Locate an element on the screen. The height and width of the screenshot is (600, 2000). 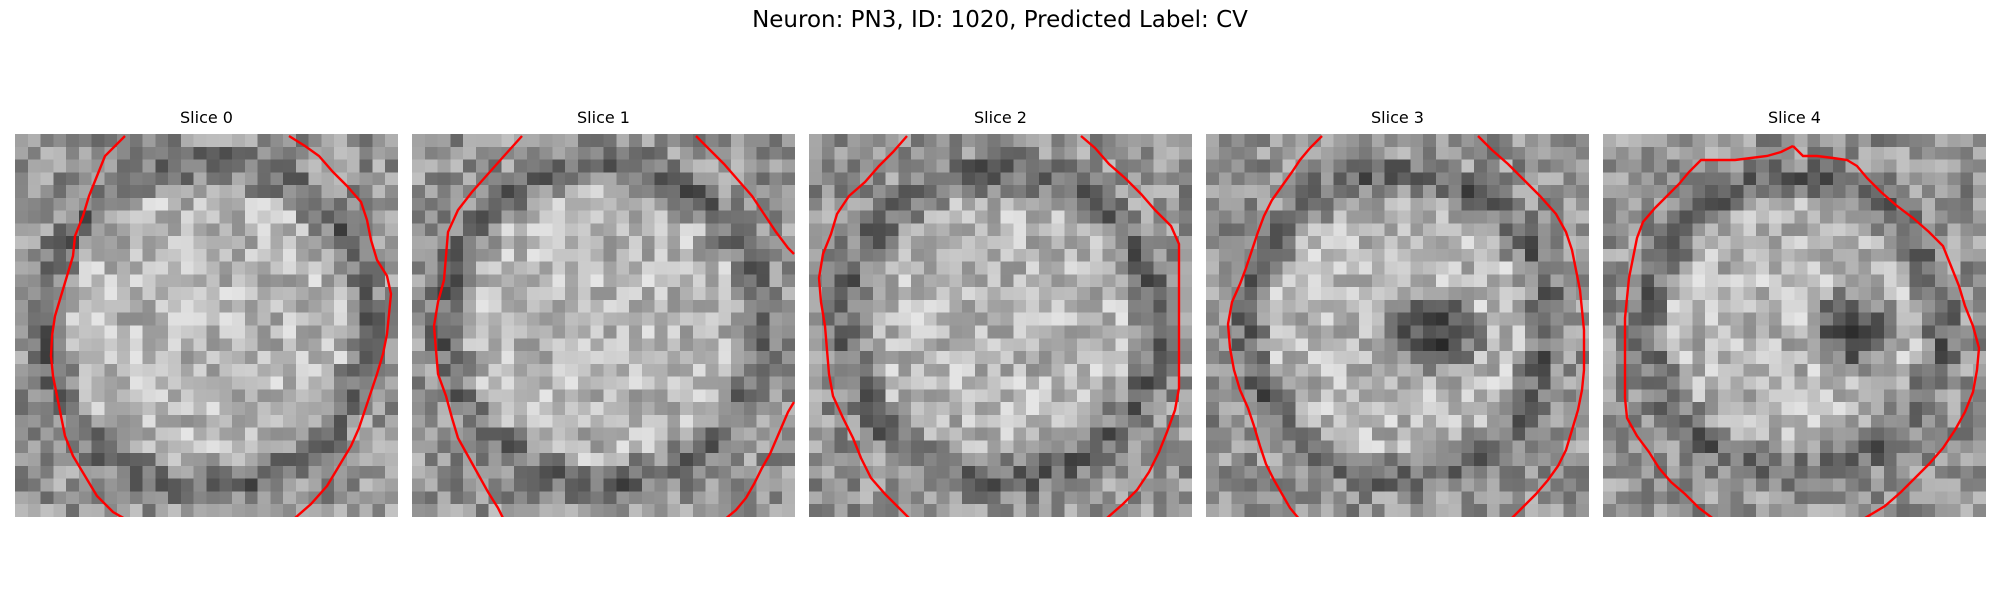
slice-panel-0: Slice 0 is located at coordinates (206, 313).